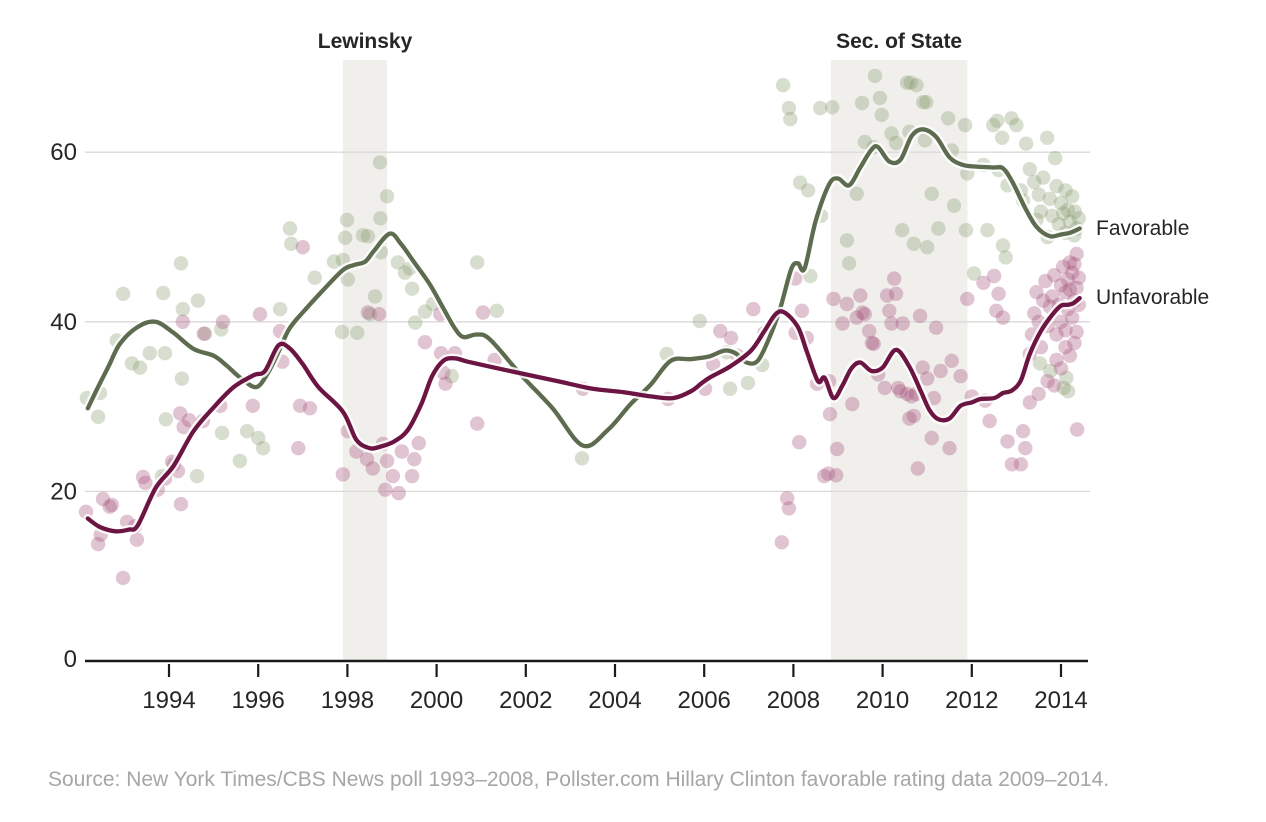 This screenshot has width=1266, height=822. Describe the element at coordinates (899, 41) in the screenshot. I see `annotation-sec-of-state: Sec. of State` at that location.